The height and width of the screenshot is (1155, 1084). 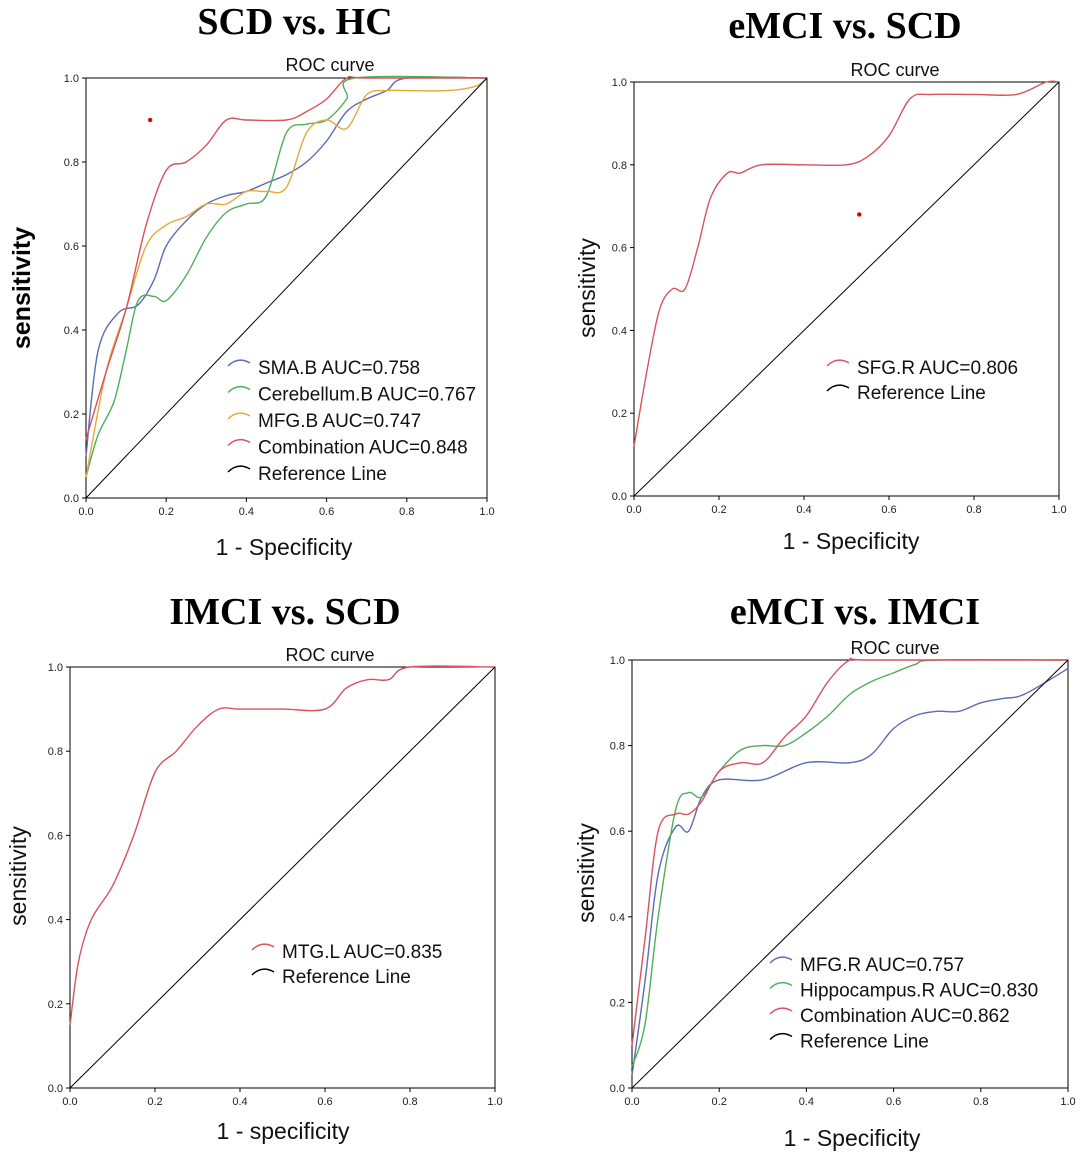 I want to click on legend-label: Cerebellum.B AUC=0.767, so click(x=367, y=395).